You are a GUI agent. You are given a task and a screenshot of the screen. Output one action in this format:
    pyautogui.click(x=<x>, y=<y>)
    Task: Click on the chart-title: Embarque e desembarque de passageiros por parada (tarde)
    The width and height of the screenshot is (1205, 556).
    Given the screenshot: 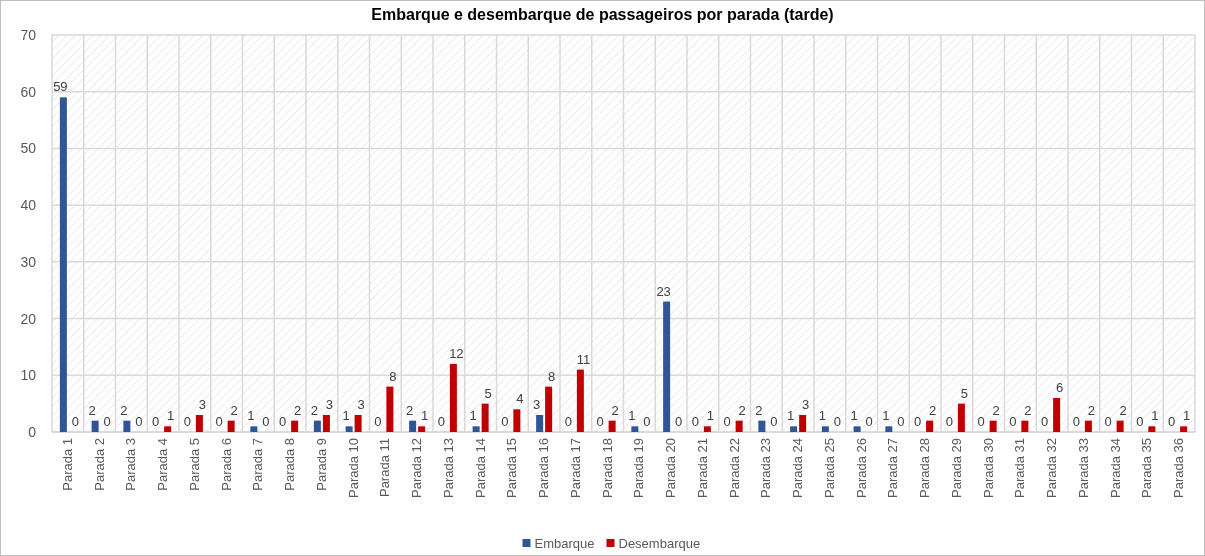 What is the action you would take?
    pyautogui.click(x=602, y=14)
    